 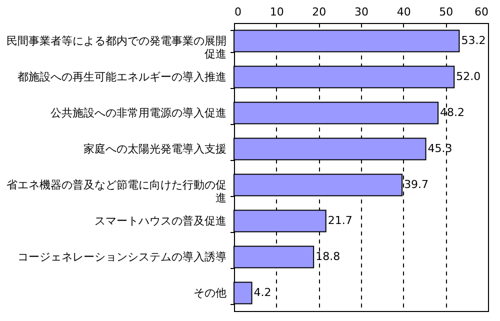 I want to click on data-label: 21.7, so click(x=340, y=220).